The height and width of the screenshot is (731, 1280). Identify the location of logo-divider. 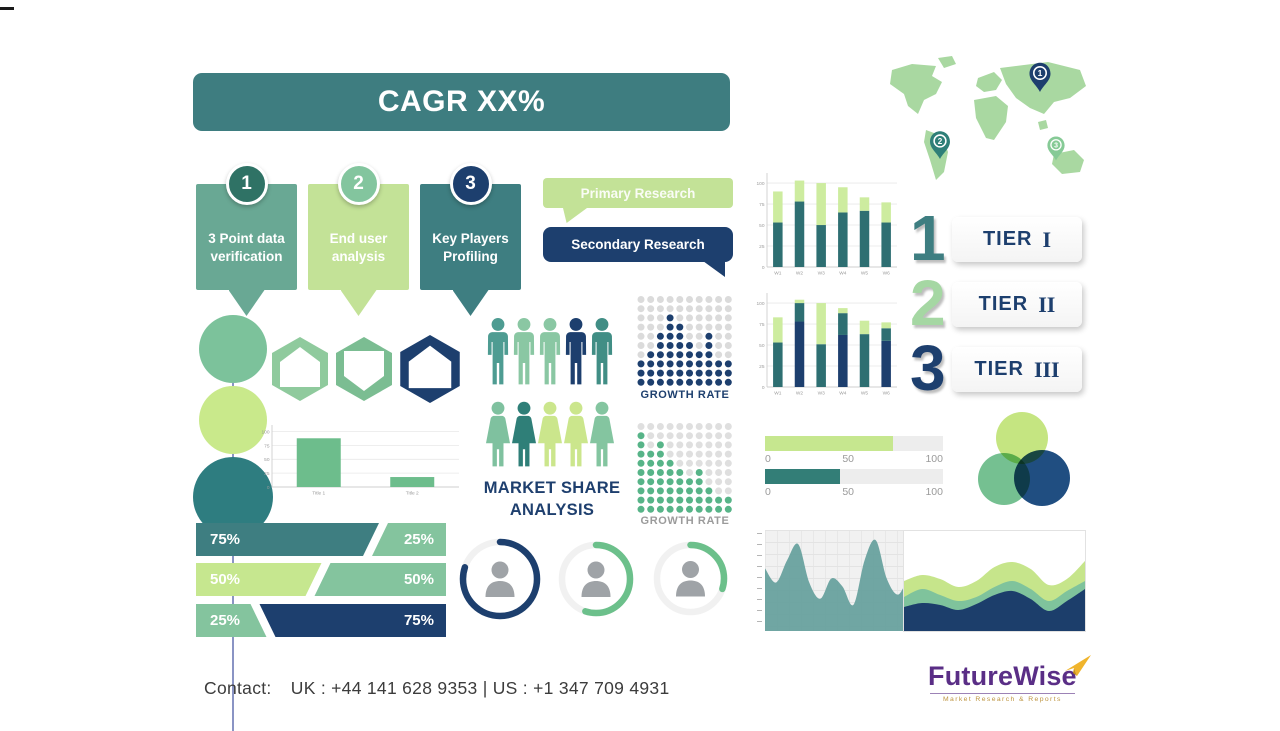
(1002, 693).